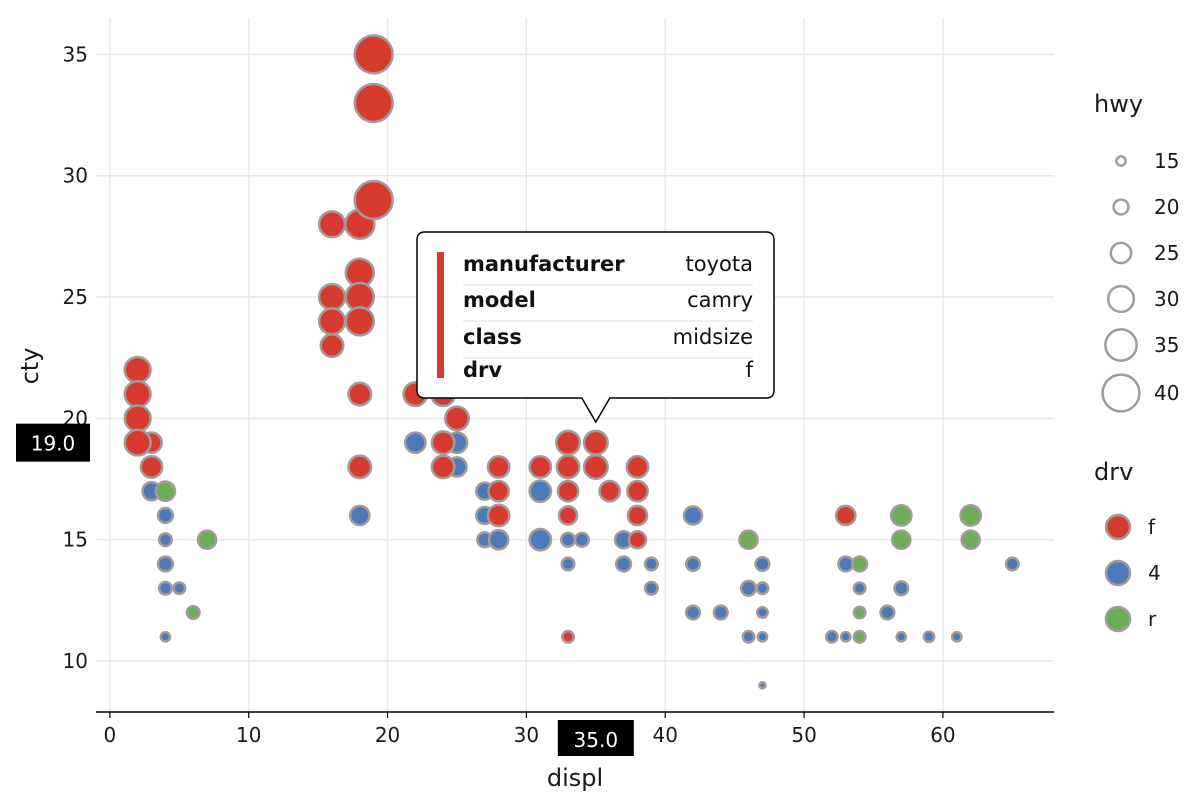 The height and width of the screenshot is (800, 1198). What do you see at coordinates (75, 54) in the screenshot?
I see `y-tick-label: 35` at bounding box center [75, 54].